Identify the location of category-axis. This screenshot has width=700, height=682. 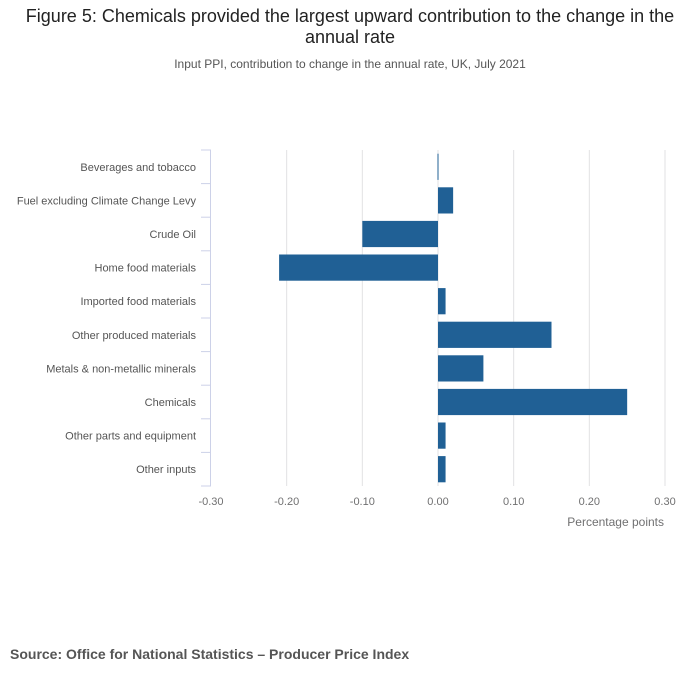
(206, 318).